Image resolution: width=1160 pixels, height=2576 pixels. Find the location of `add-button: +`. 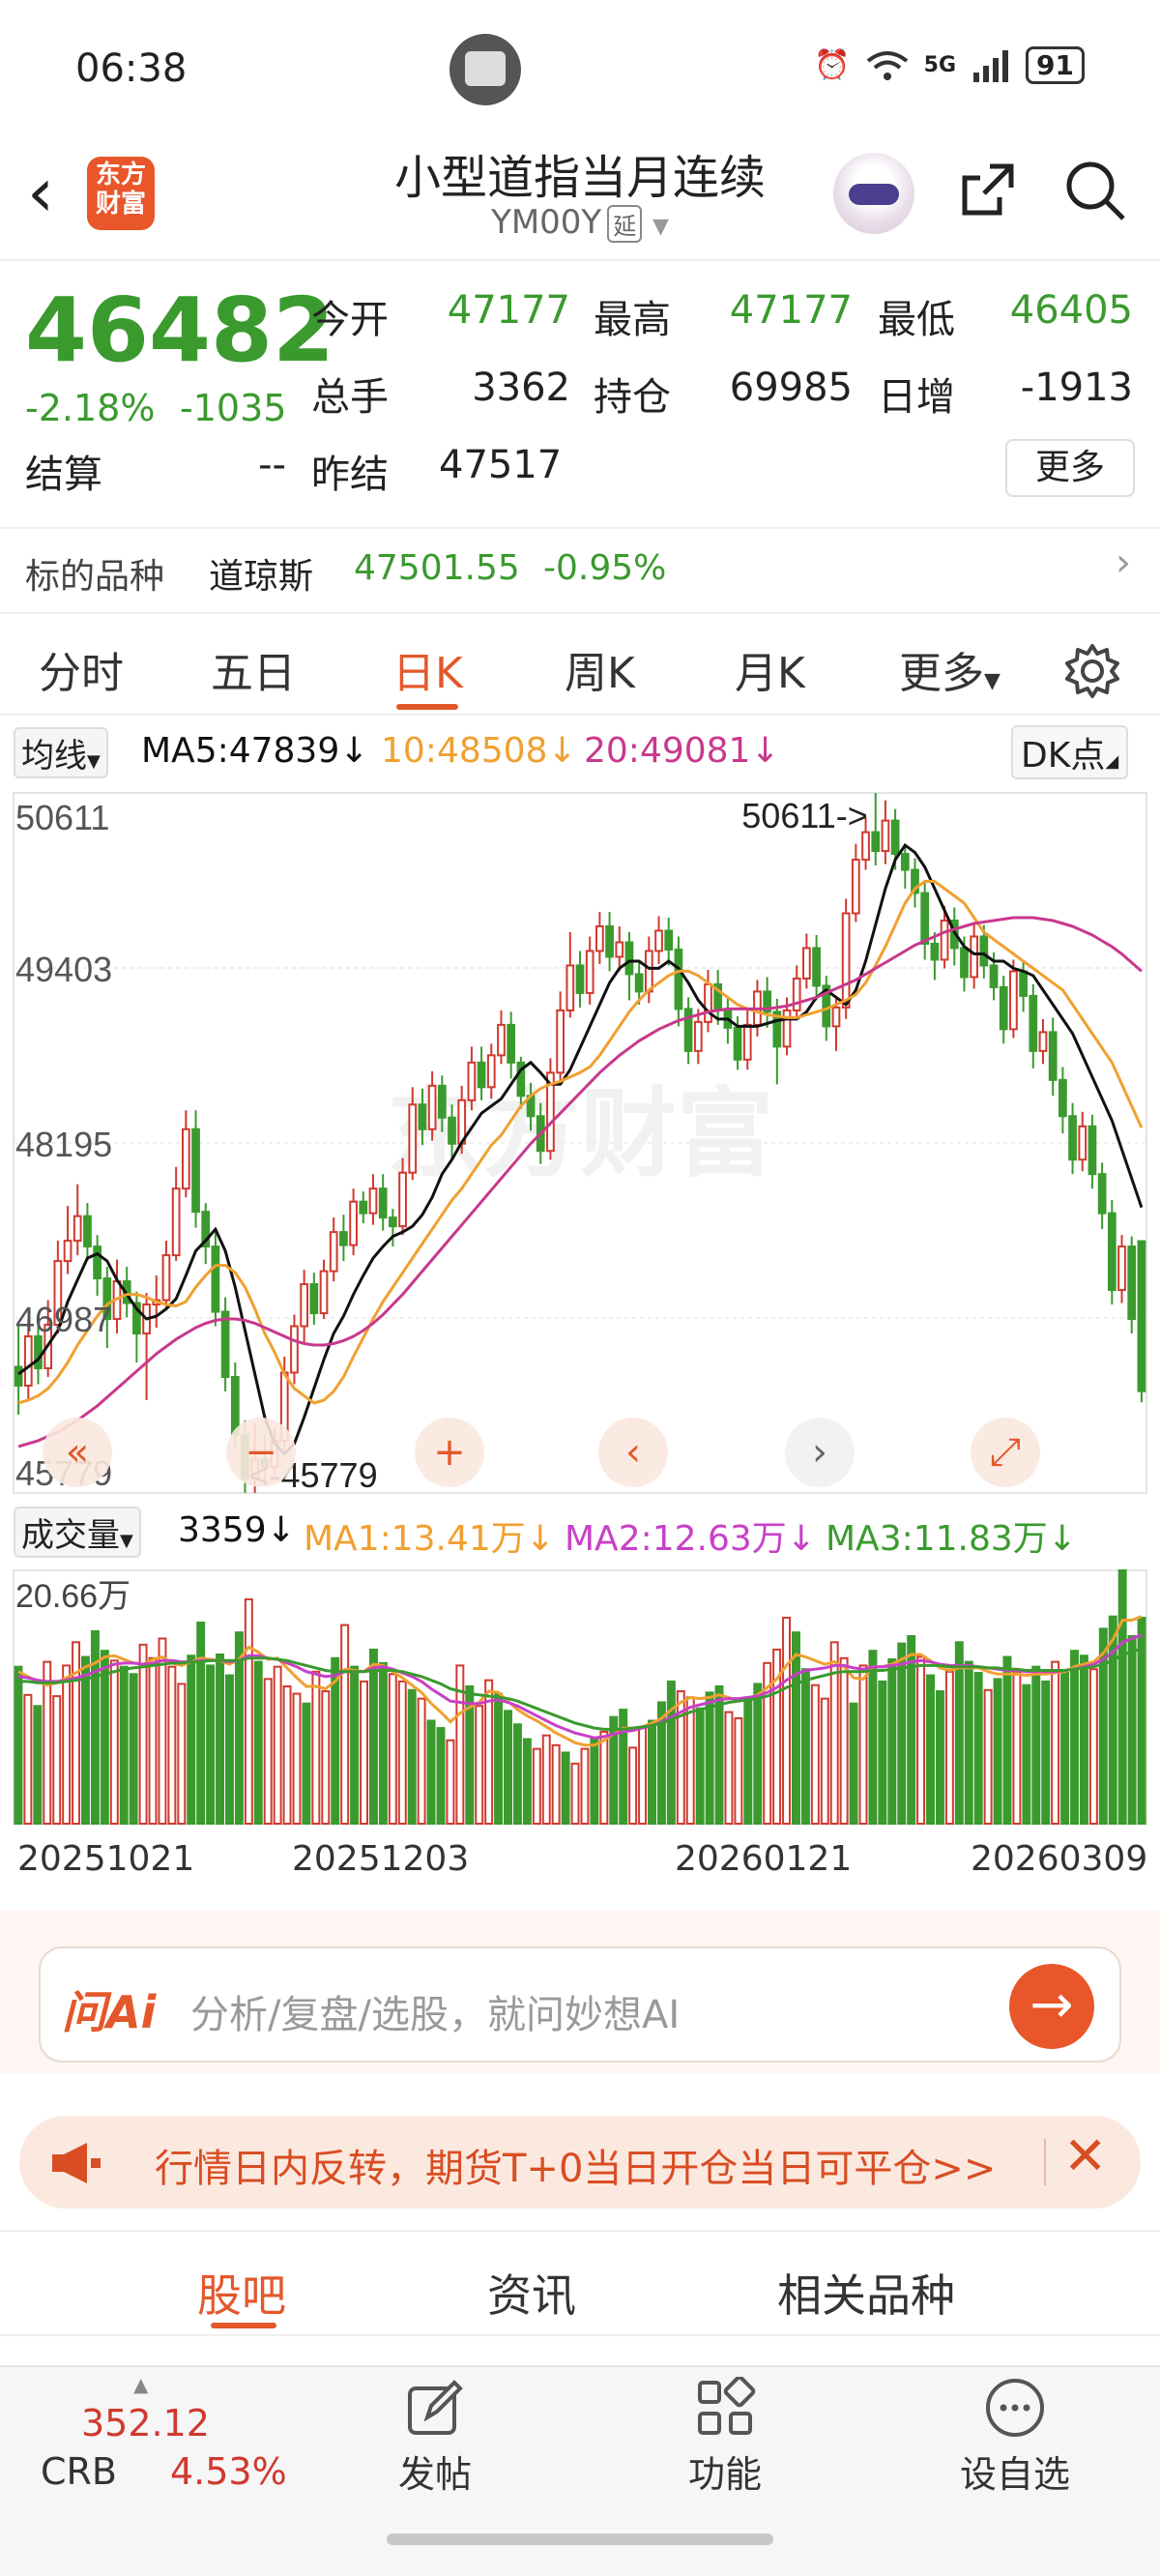

add-button: + is located at coordinates (450, 1452).